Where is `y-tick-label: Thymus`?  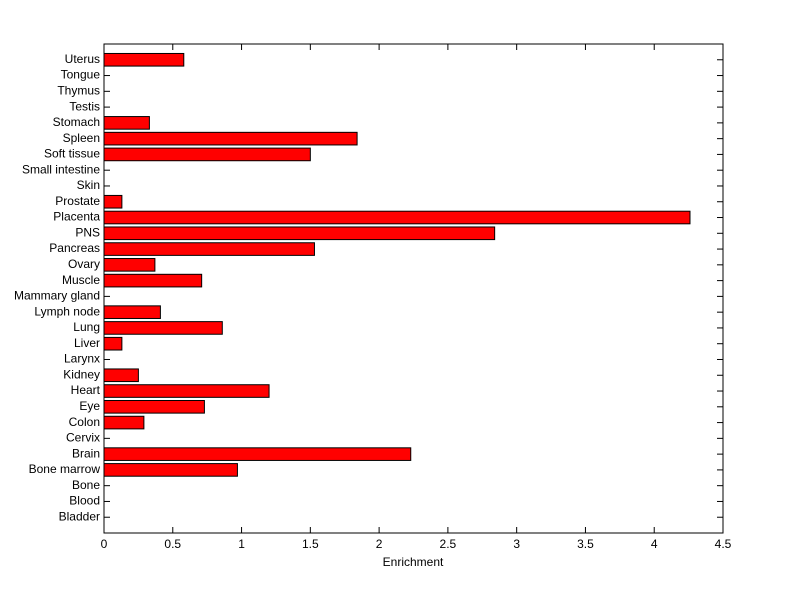
y-tick-label: Thymus is located at coordinates (78, 90).